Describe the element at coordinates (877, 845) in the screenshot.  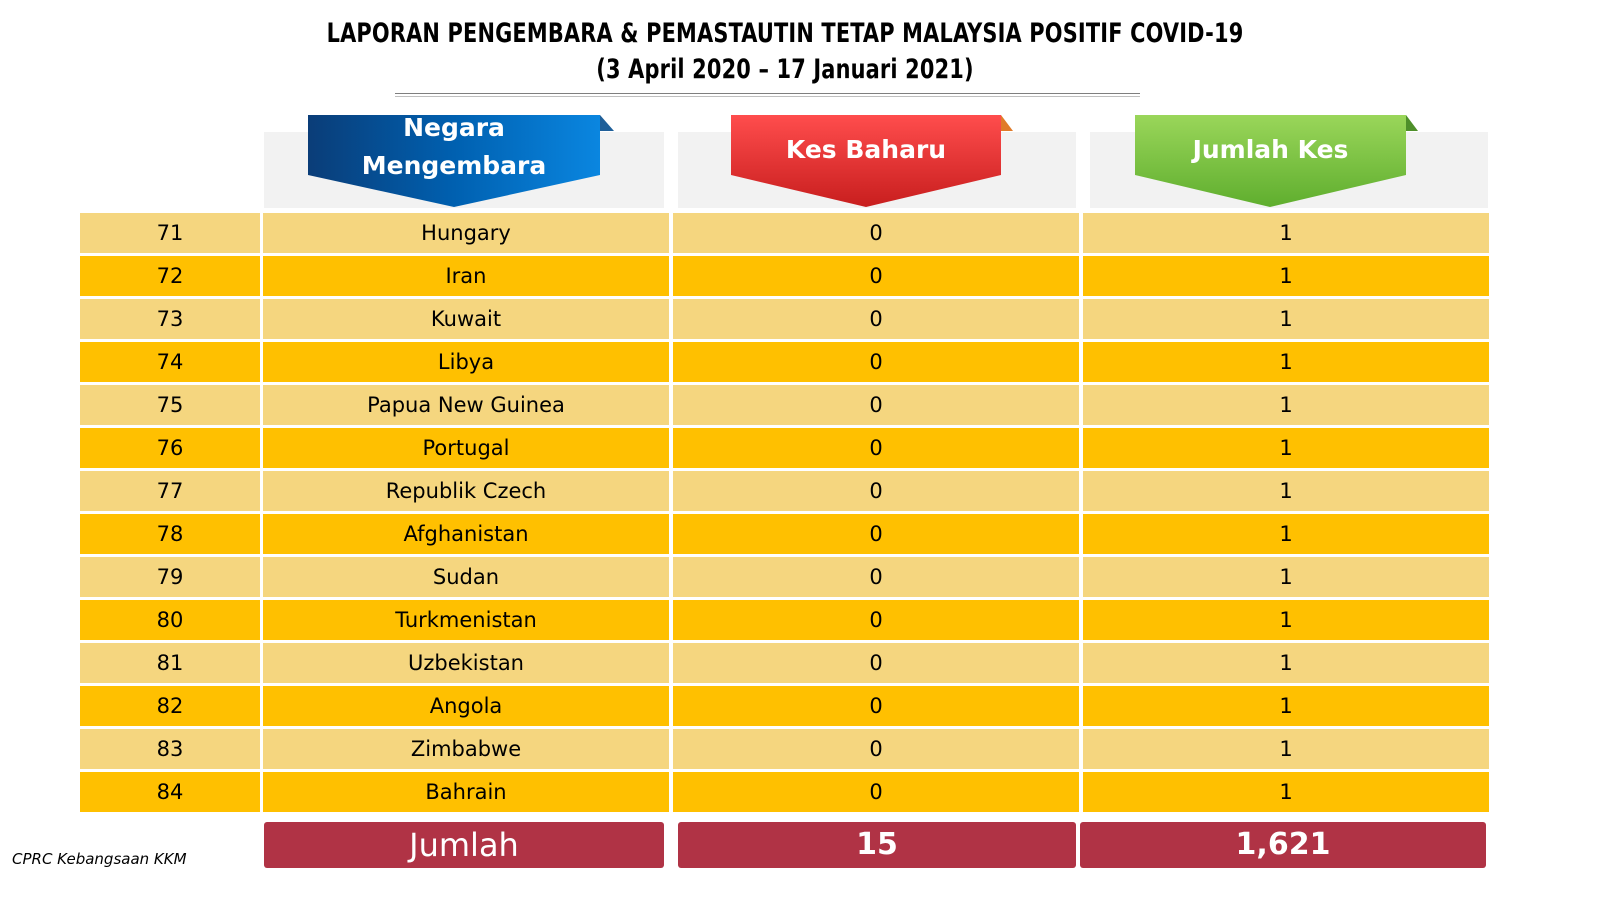
I see `total-new-cases: 15` at that location.